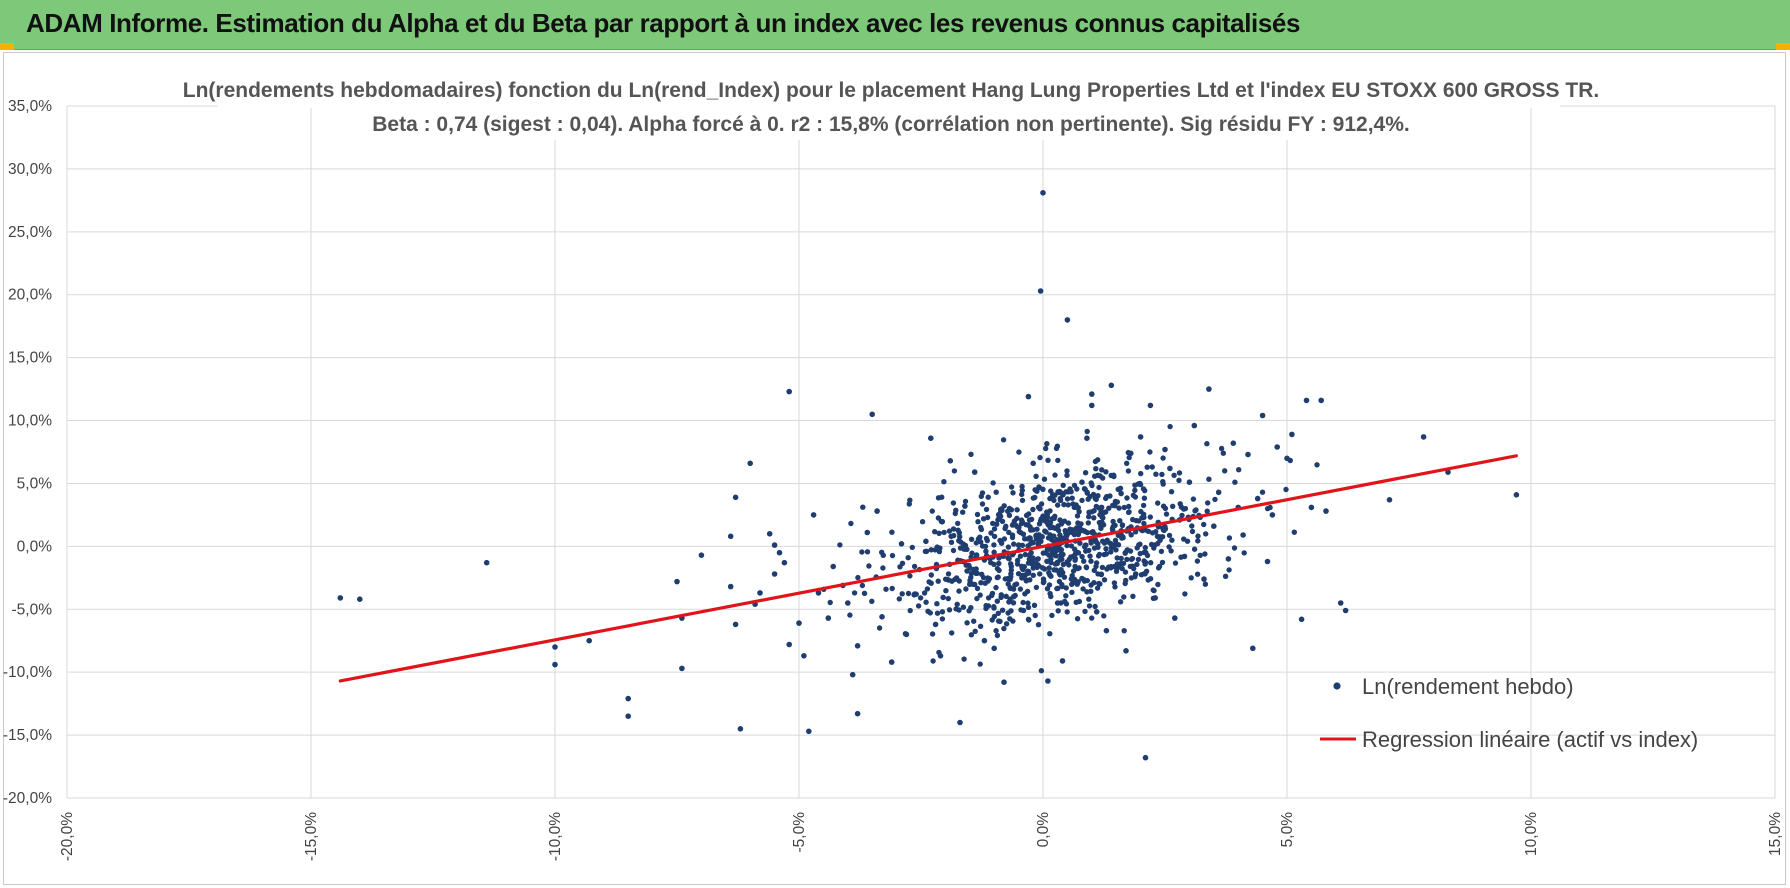 Image resolution: width=1790 pixels, height=888 pixels. Describe the element at coordinates (1337, 686) in the screenshot. I see `legend-marker-points` at that location.